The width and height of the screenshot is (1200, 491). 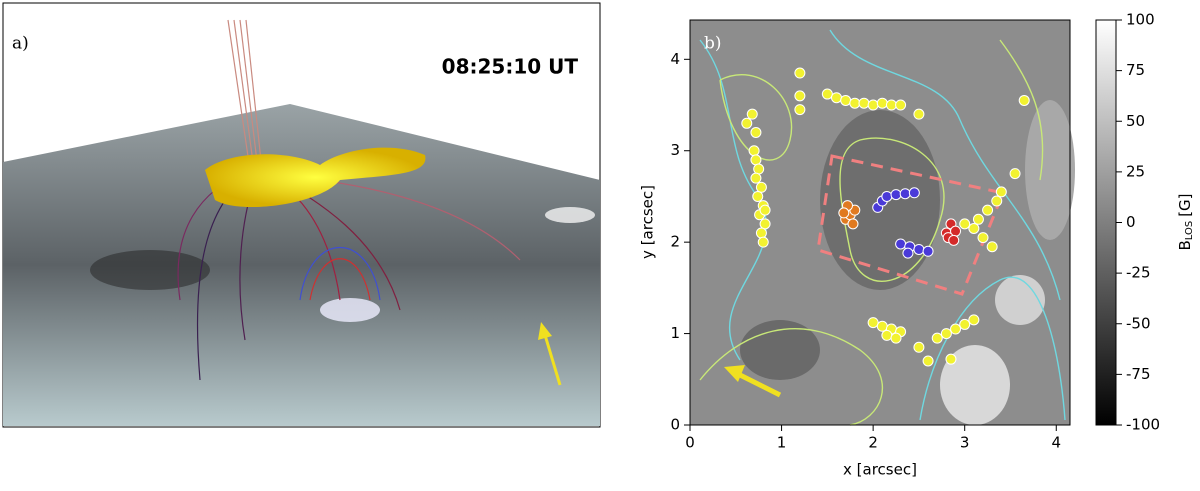 What do you see at coordinates (1135, 70) in the screenshot?
I see `colorbar-tick-label: 75` at bounding box center [1135, 70].